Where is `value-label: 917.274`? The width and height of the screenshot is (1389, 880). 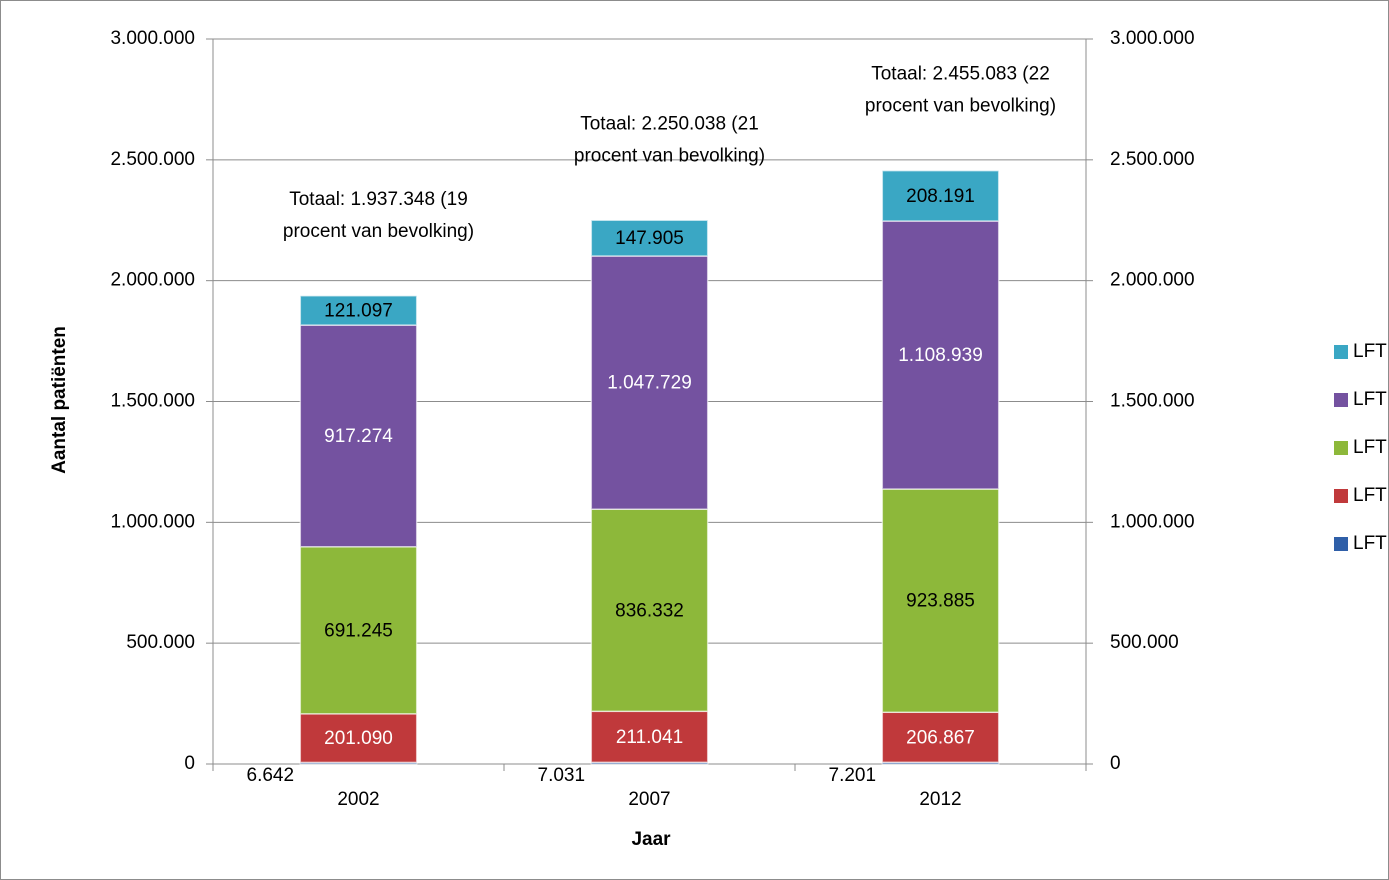 value-label: 917.274 is located at coordinates (358, 436).